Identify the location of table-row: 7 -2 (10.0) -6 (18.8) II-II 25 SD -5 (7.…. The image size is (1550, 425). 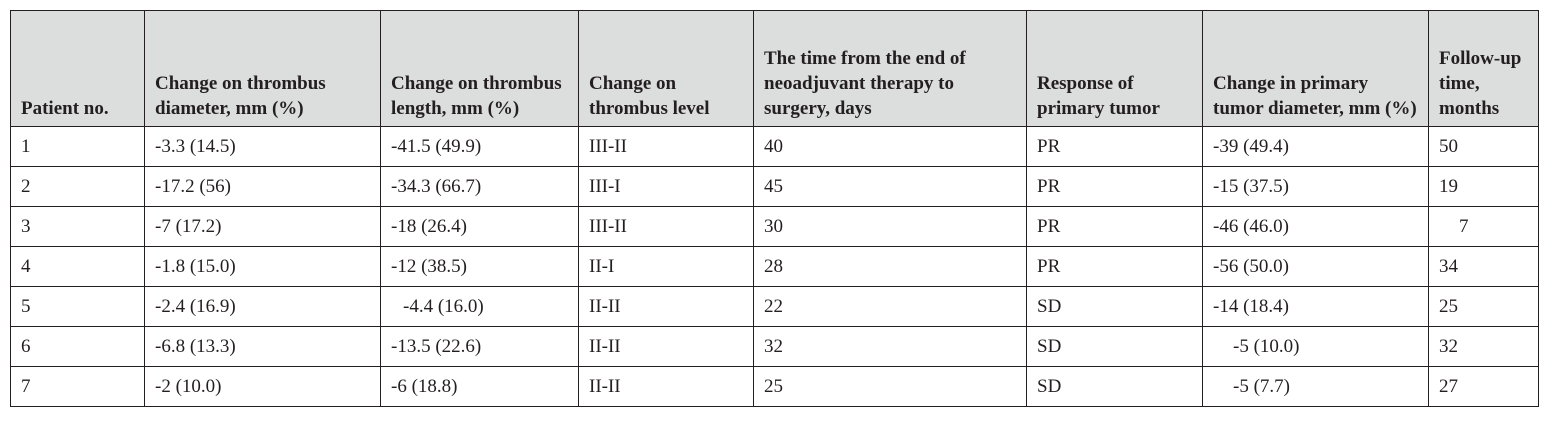
(774, 386).